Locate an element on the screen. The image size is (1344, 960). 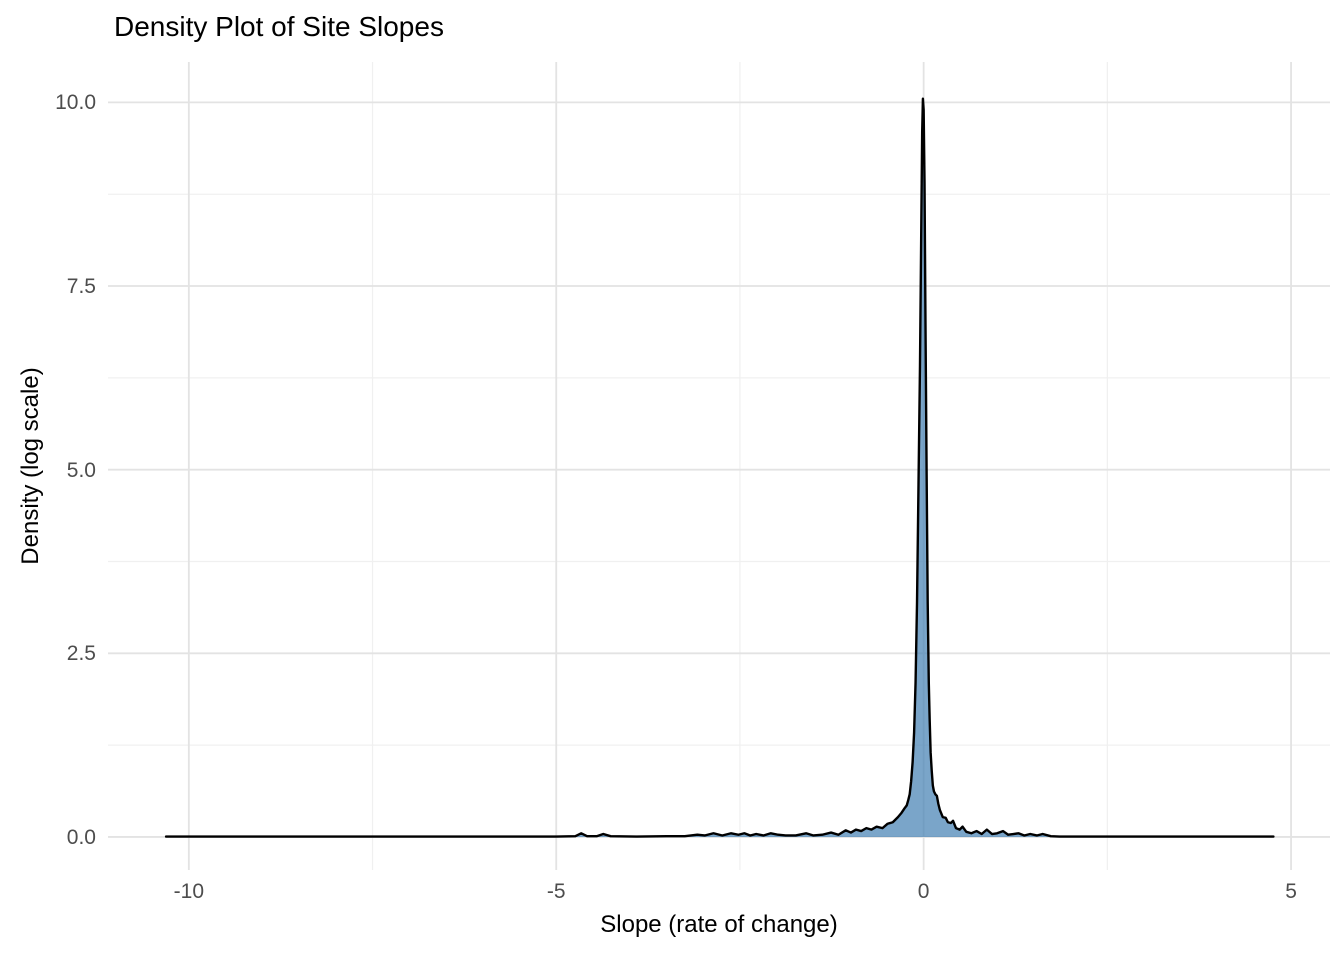
y-tick-label: 0.0 is located at coordinates (81, 837).